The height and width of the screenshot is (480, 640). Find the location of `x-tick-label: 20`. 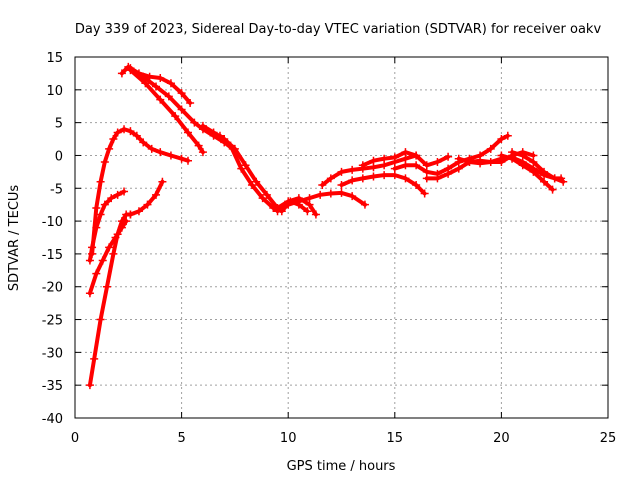

x-tick-label: 20 is located at coordinates (501, 438).